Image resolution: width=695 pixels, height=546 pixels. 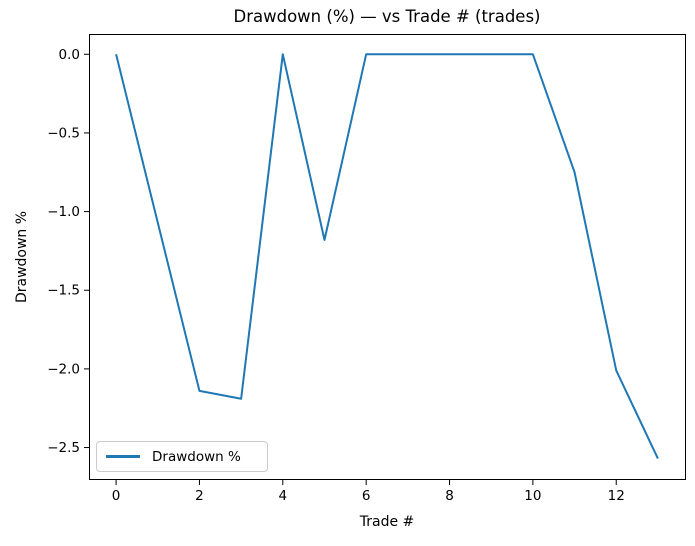 What do you see at coordinates (116, 496) in the screenshot?
I see `x-tick-label: 0` at bounding box center [116, 496].